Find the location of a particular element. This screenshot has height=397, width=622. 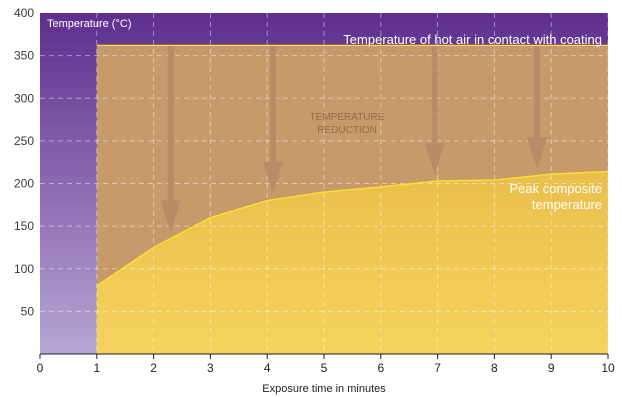

y-tick-label: 150 is located at coordinates (24, 226).